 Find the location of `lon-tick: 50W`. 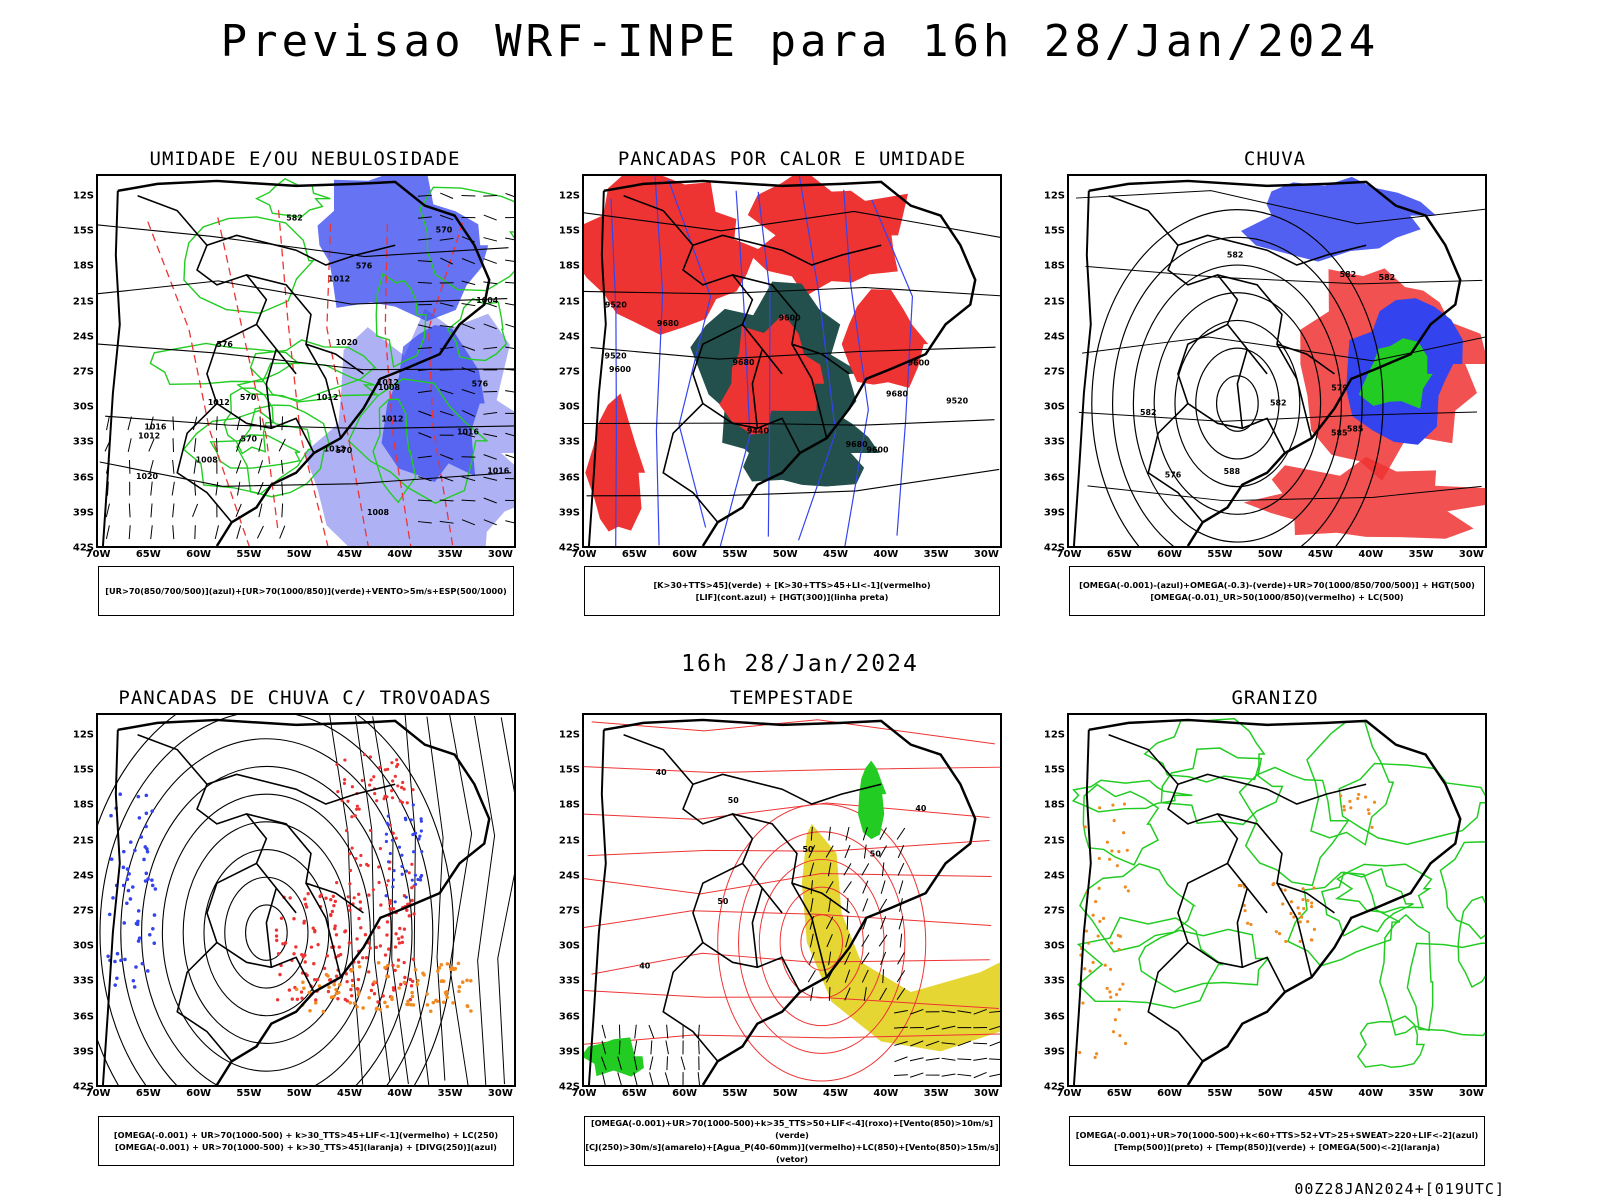

lon-tick: 50W is located at coordinates (299, 1093).